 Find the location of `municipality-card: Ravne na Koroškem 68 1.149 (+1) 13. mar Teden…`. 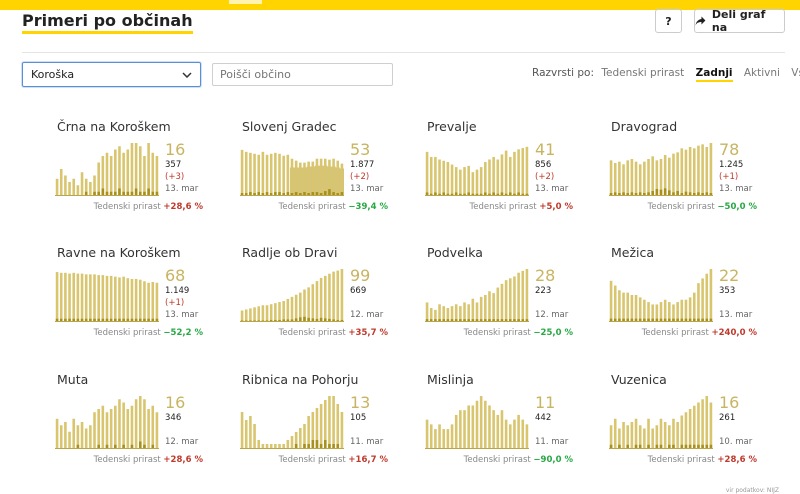

municipality-card: Ravne na Koroškem 68 1.149 (+1) 13. mar Teden… is located at coordinates (146, 300).